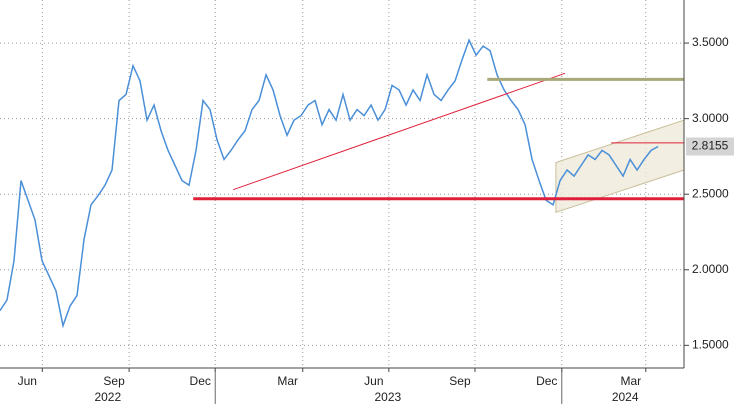  I want to click on last-value-box, so click(710, 146).